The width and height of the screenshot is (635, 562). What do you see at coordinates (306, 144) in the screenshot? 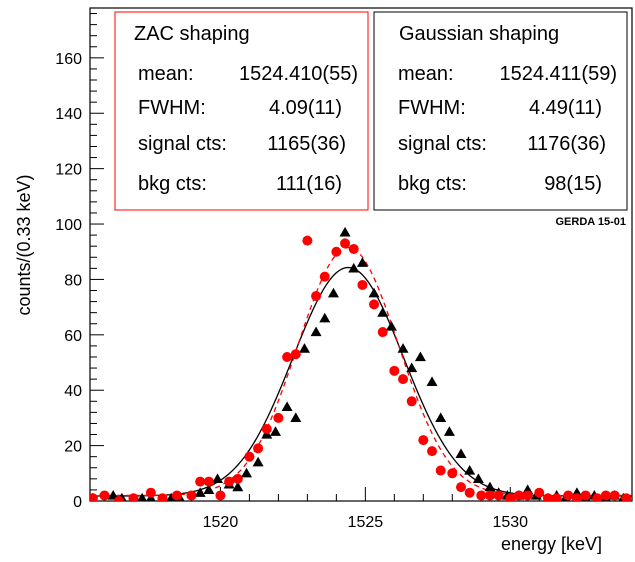
I see `legend-zac-signal-value: 1165(36)` at bounding box center [306, 144].